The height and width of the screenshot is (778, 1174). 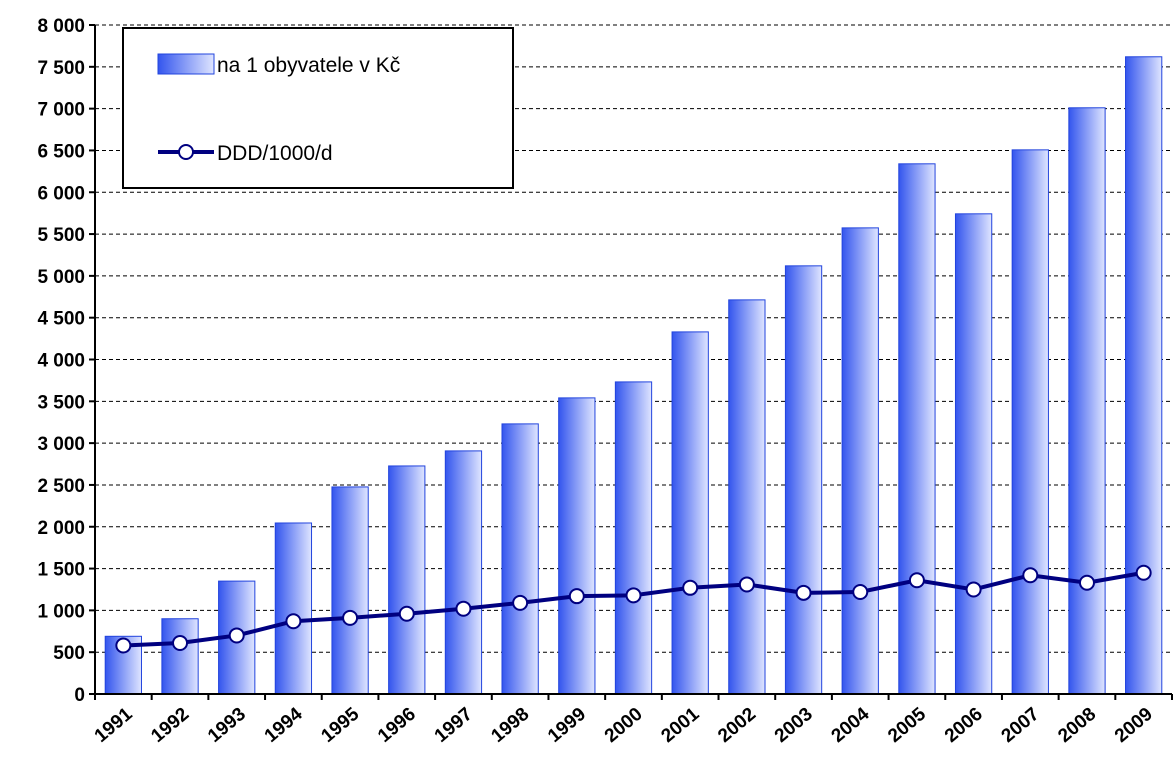 What do you see at coordinates (851, 725) in the screenshot?
I see `x-tick-label: 2004` at bounding box center [851, 725].